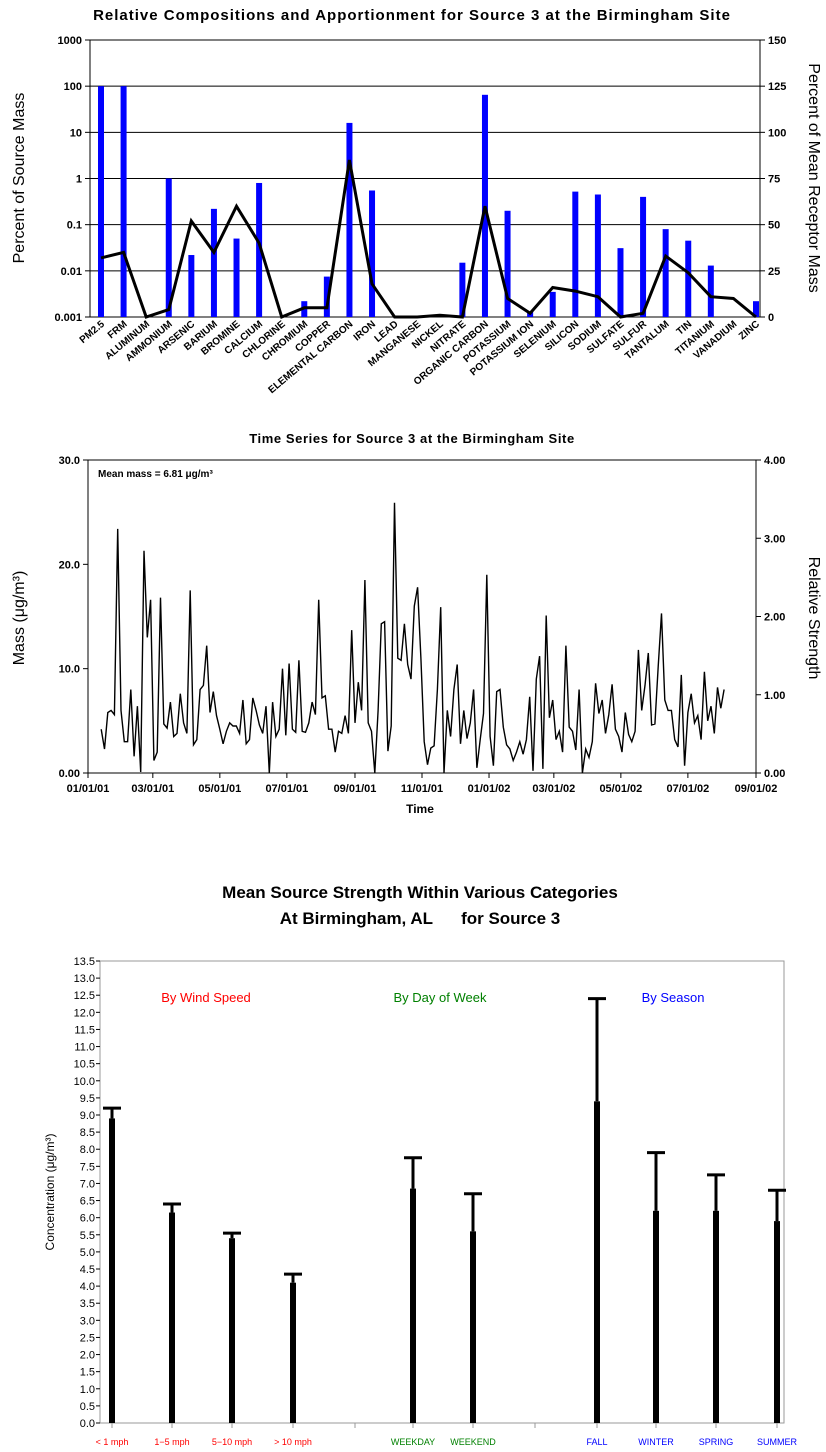 The image size is (826, 1452). I want to click on chart1-left-tick-label: 100, so click(73, 87).